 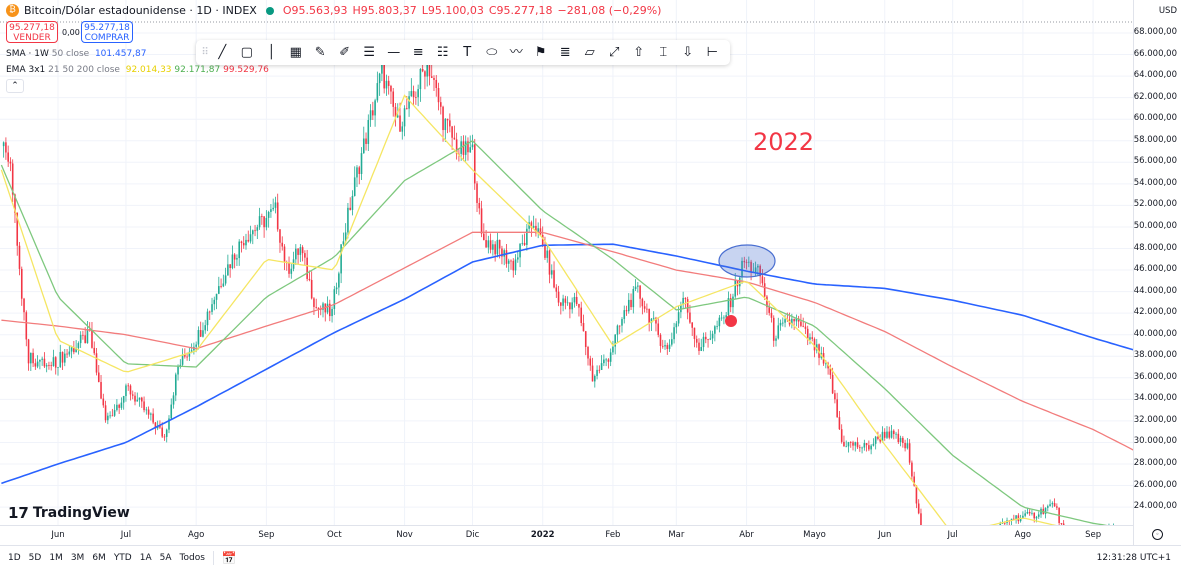 I want to click on ellipse-annotation, so click(x=747, y=261).